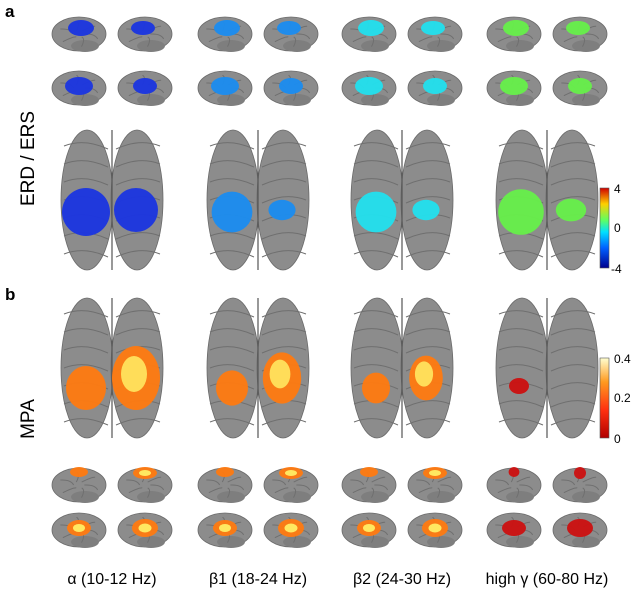  I want to click on row-label-mpa: MPA, so click(28, 419).